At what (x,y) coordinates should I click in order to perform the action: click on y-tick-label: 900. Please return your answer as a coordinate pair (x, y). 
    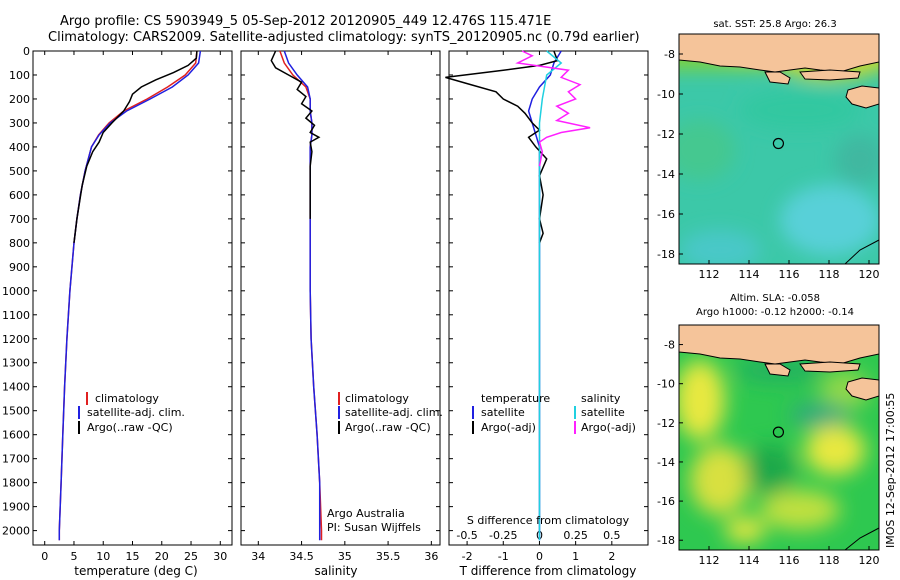
    Looking at the image, I should click on (19, 267).